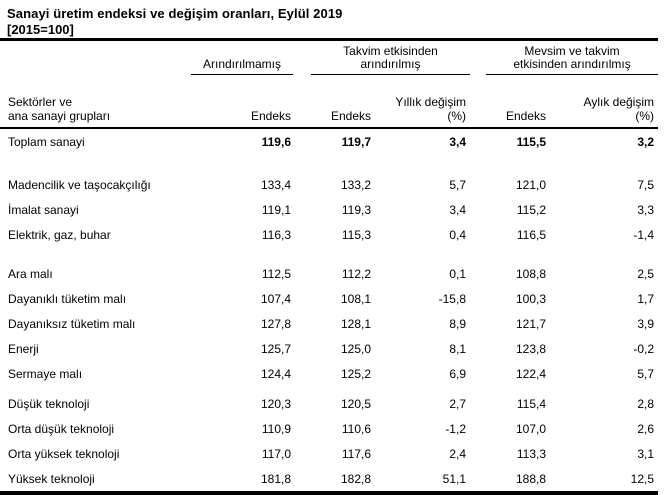 This screenshot has width=668, height=495. What do you see at coordinates (390, 64) in the screenshot?
I see `col-group-label: arındırılmış` at bounding box center [390, 64].